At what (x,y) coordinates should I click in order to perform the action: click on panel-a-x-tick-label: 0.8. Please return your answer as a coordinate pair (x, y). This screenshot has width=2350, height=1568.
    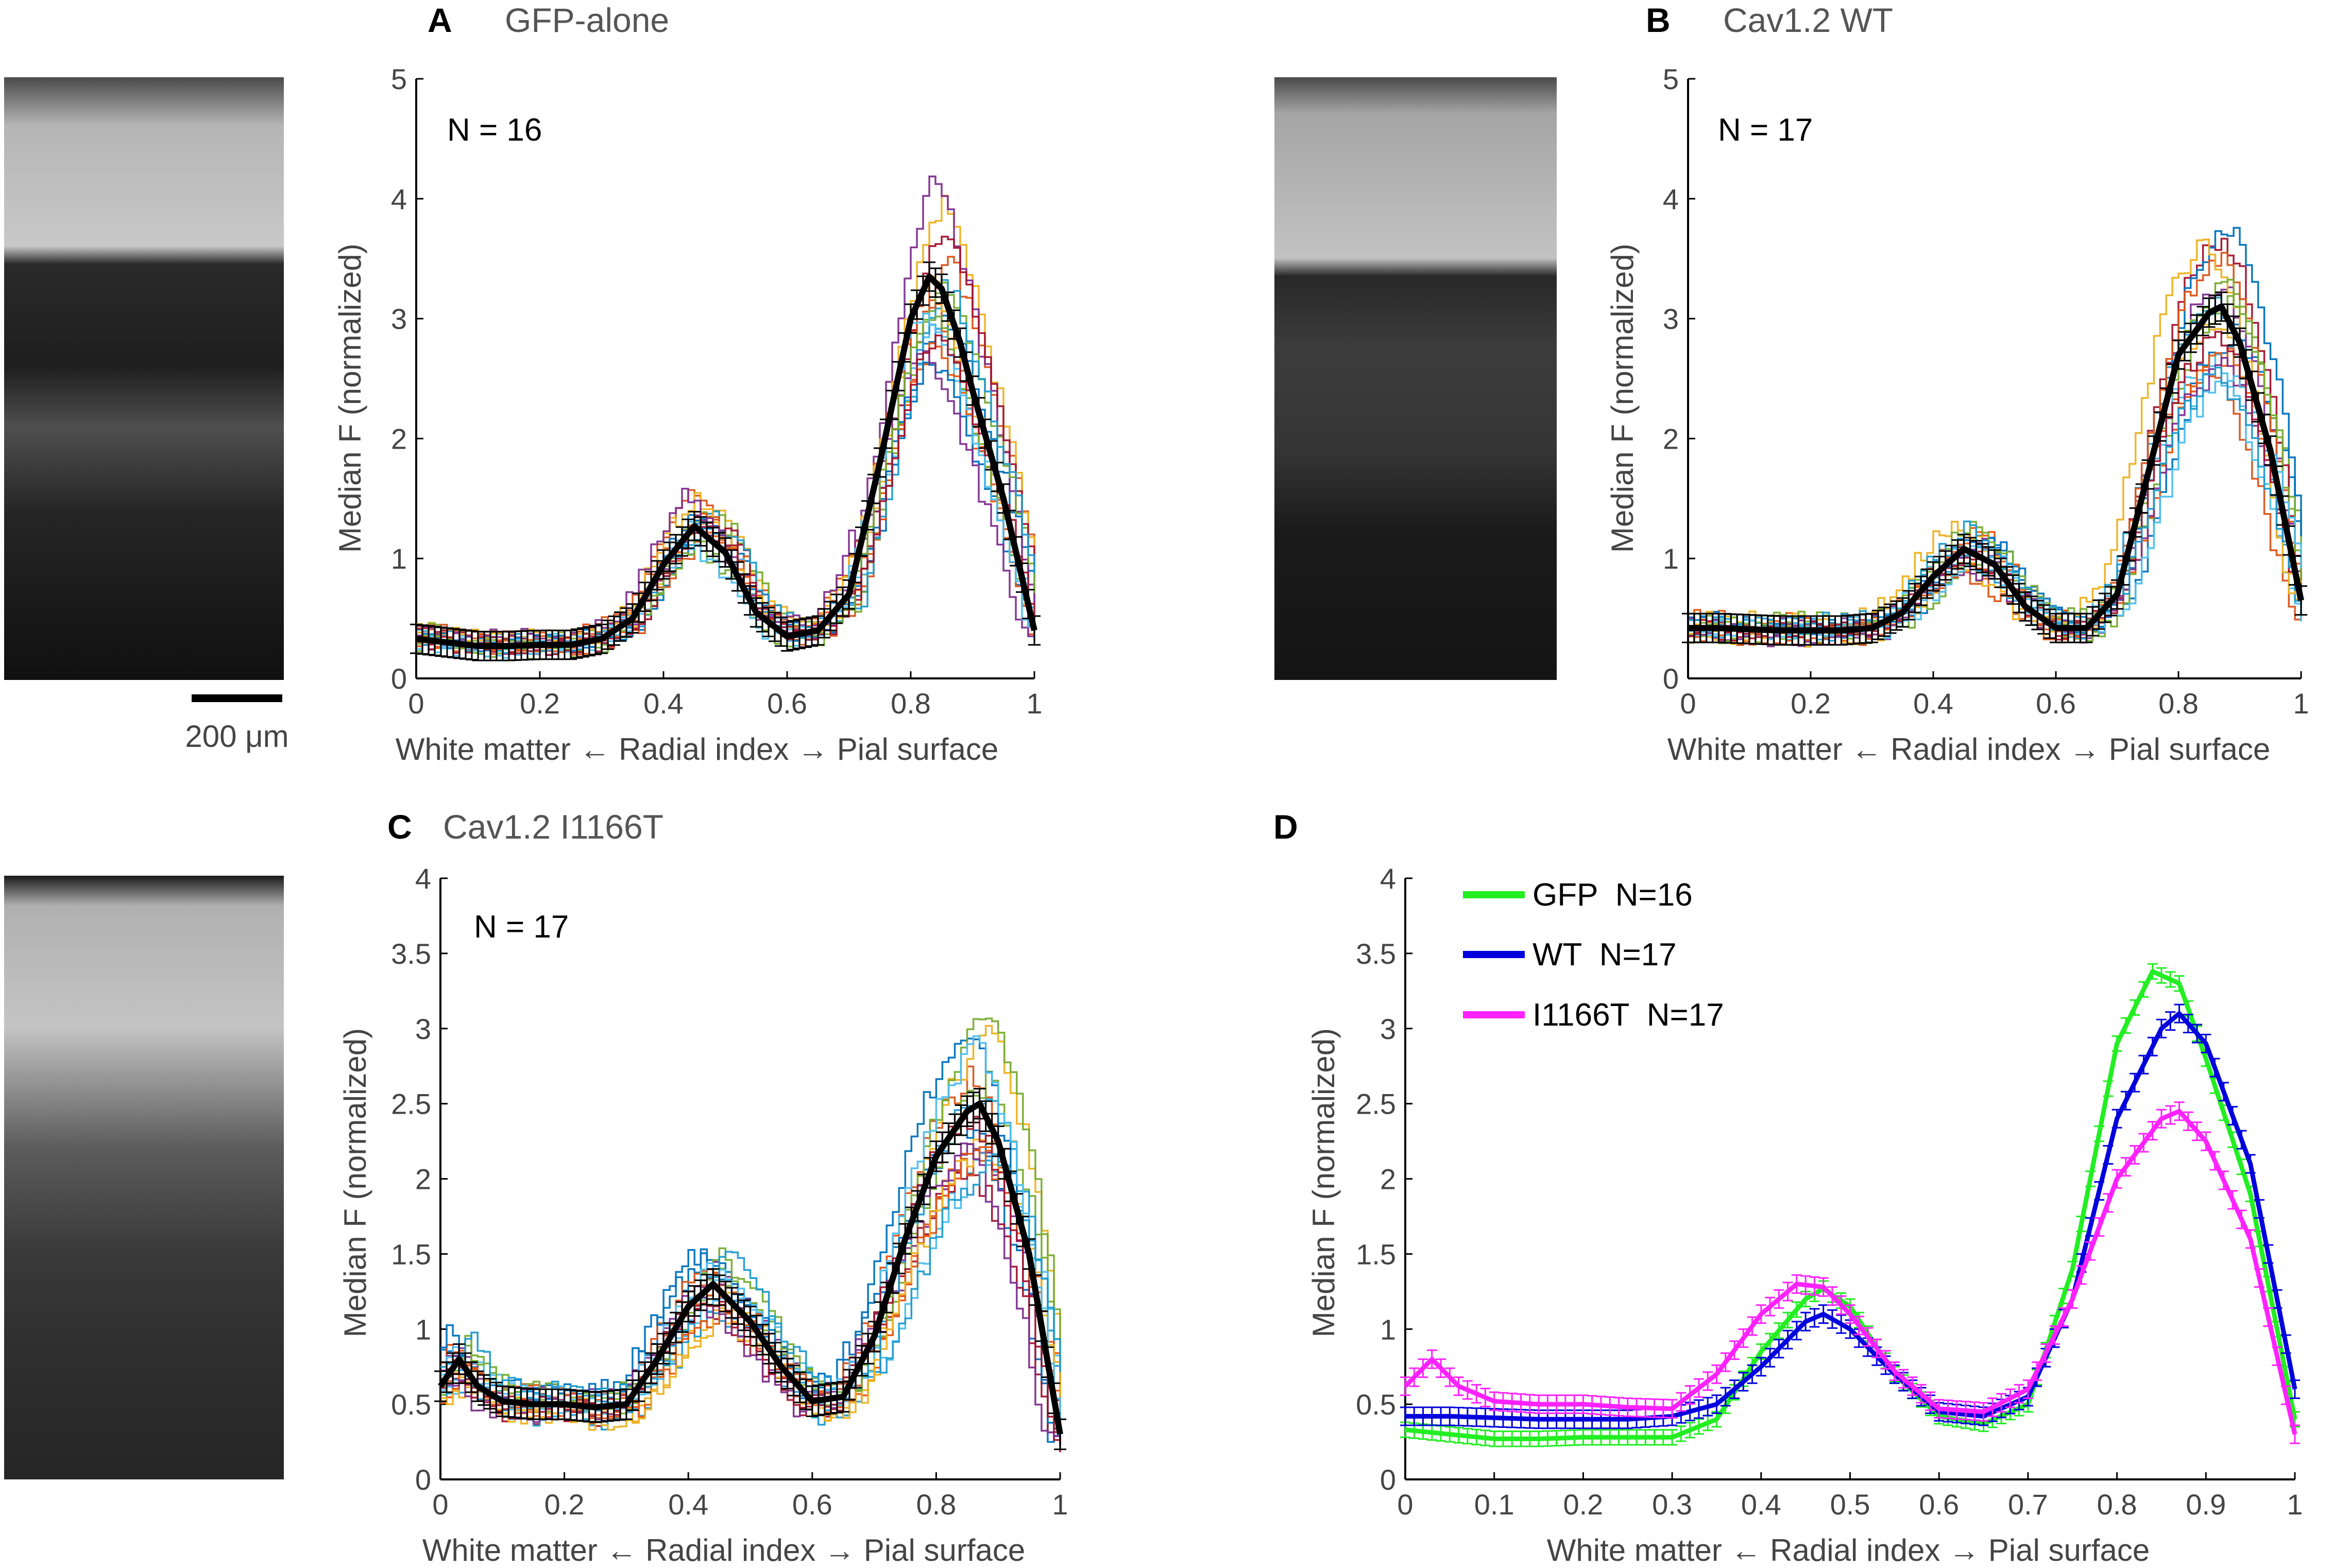
    Looking at the image, I should click on (911, 703).